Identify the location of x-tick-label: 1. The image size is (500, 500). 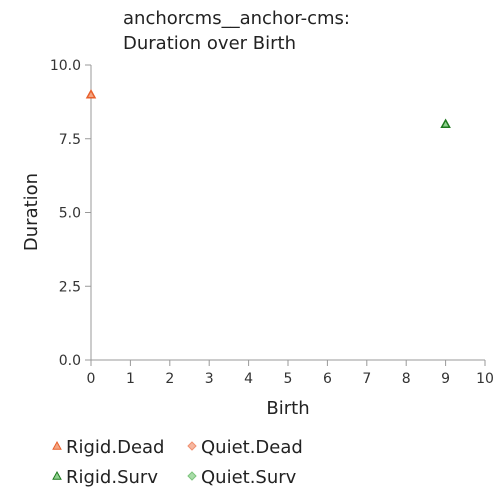
(130, 379).